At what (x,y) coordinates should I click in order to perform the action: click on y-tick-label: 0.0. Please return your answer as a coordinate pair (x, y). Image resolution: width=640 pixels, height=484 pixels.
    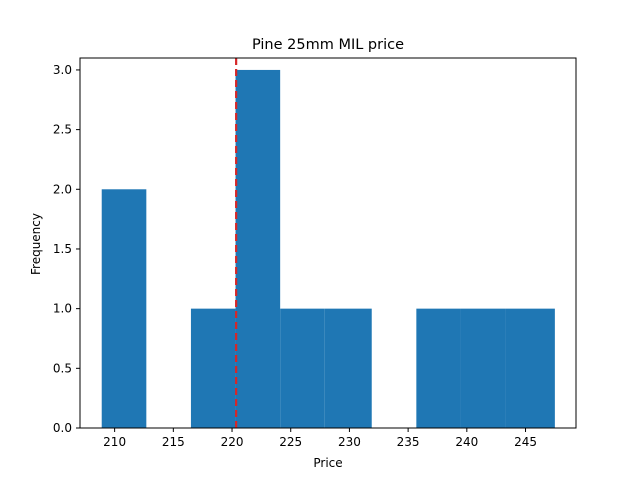
    Looking at the image, I should click on (62, 428).